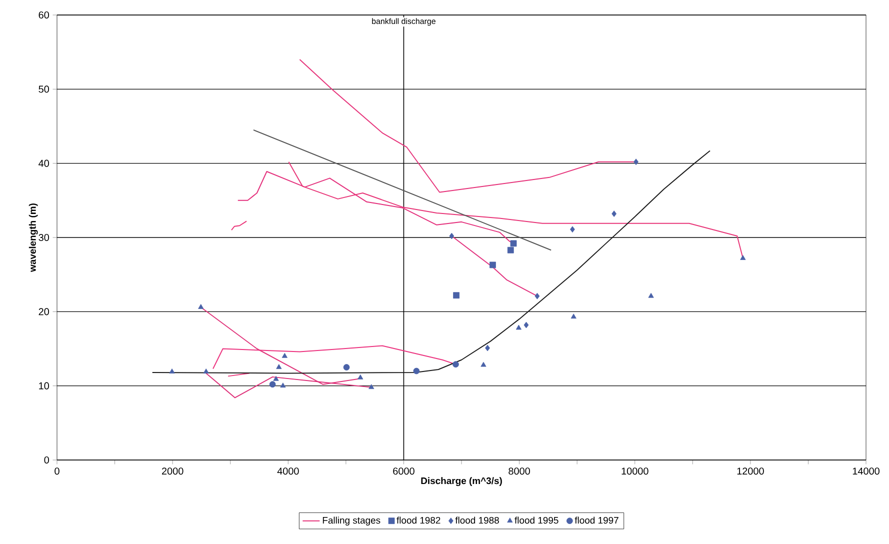  Describe the element at coordinates (477, 520) in the screenshot. I see `legend-label: flood 1988` at that location.